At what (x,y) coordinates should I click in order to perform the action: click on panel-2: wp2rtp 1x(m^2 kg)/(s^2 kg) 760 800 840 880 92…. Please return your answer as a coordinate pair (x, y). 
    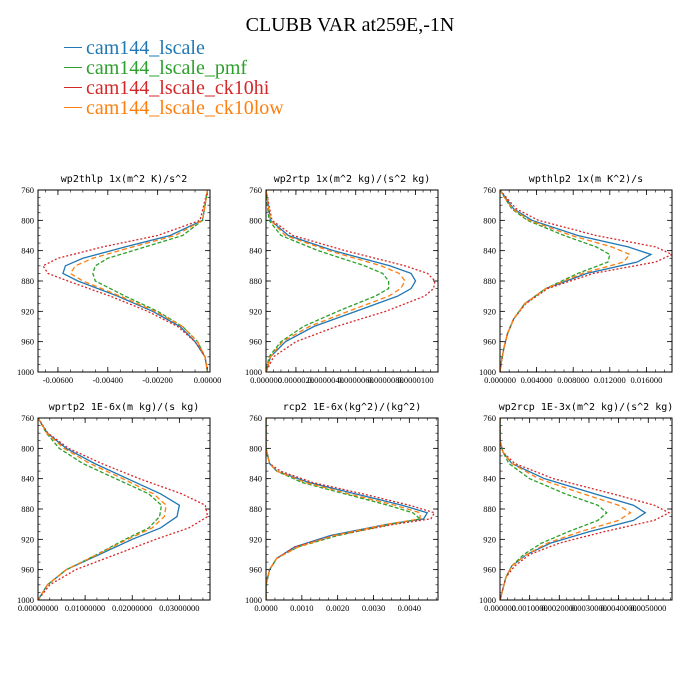
    Looking at the image, I should click on (342, 279).